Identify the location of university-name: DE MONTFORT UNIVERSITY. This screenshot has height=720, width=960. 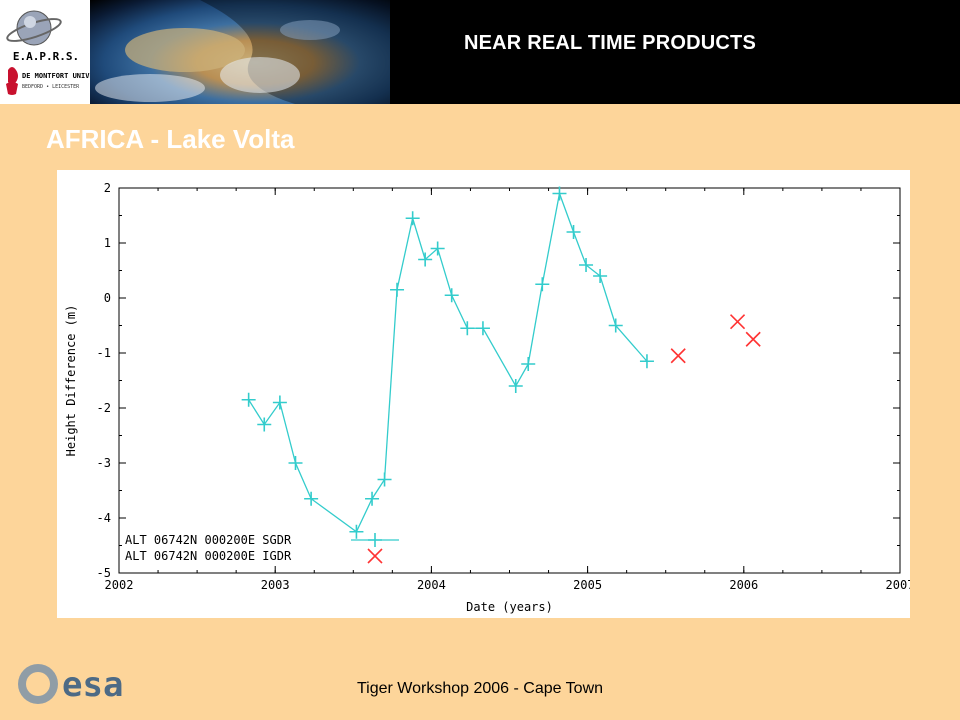
(56, 76).